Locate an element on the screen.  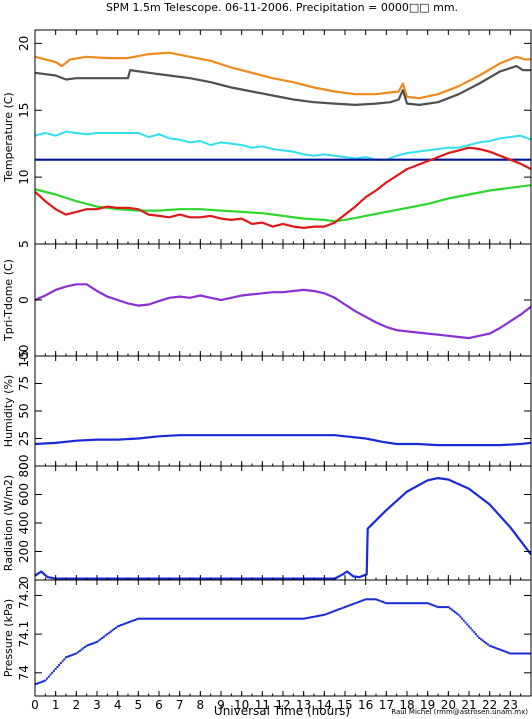
y-tick-label: 50 is located at coordinates (24, 410).